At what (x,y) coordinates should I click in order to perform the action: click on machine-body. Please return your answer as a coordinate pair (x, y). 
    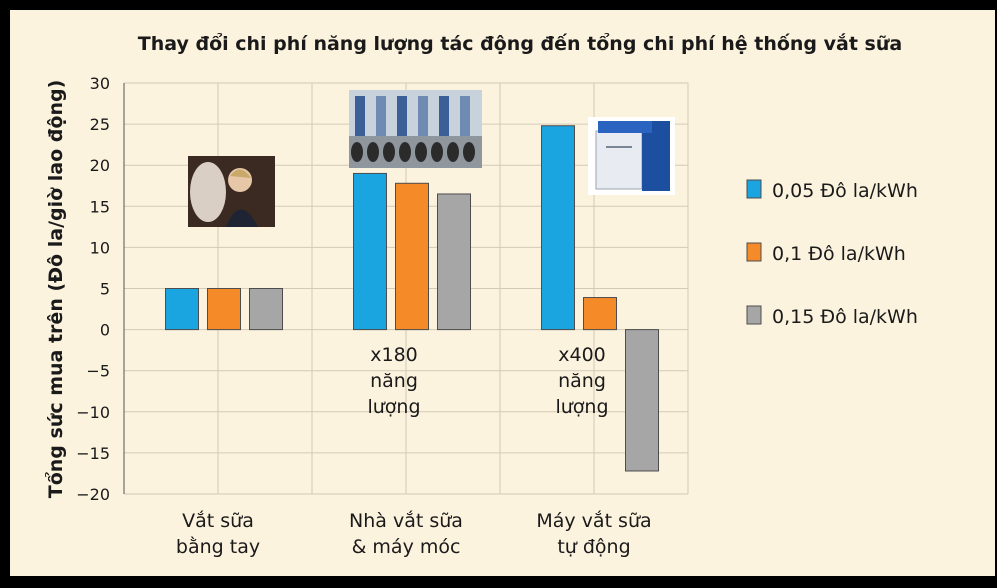
    Looking at the image, I should click on (619, 160).